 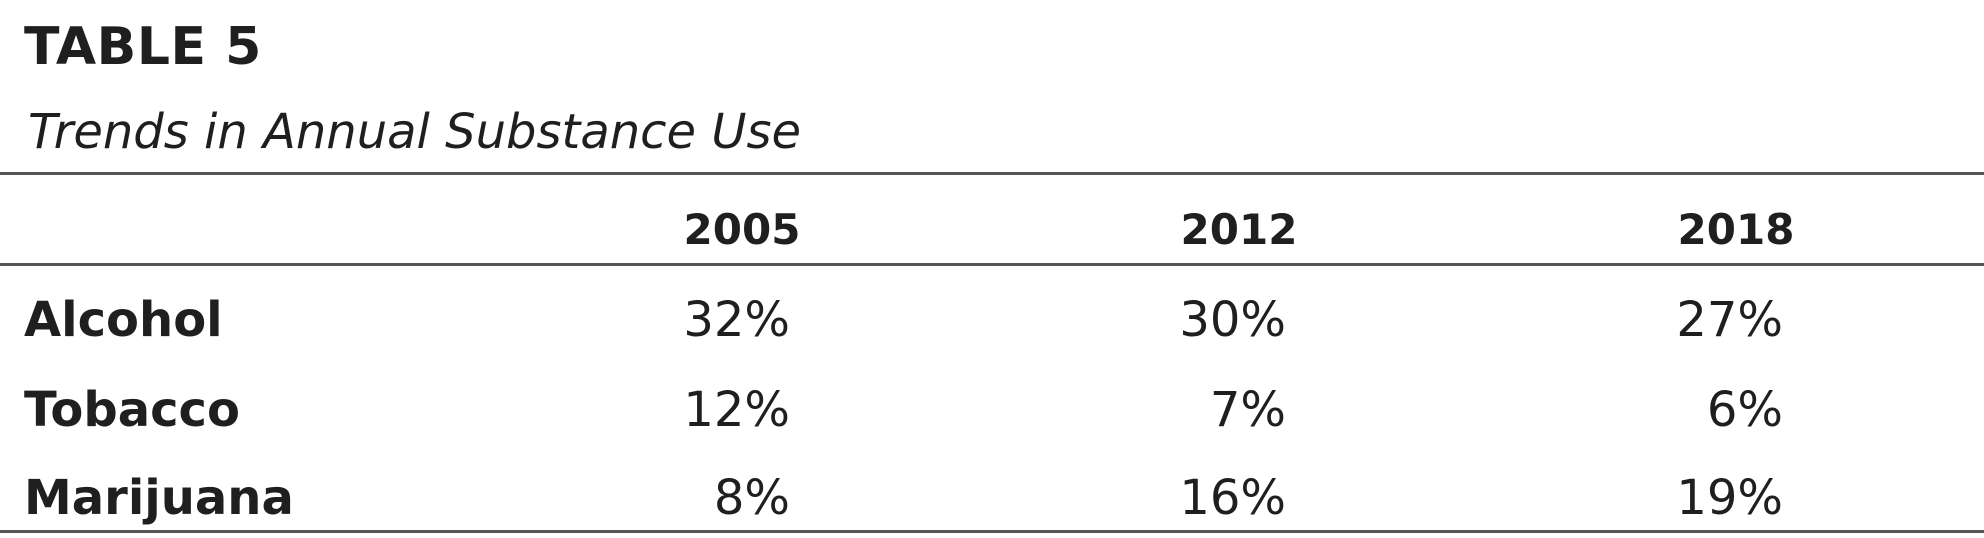 I want to click on column-header-2012: 2012, so click(x=1239, y=229).